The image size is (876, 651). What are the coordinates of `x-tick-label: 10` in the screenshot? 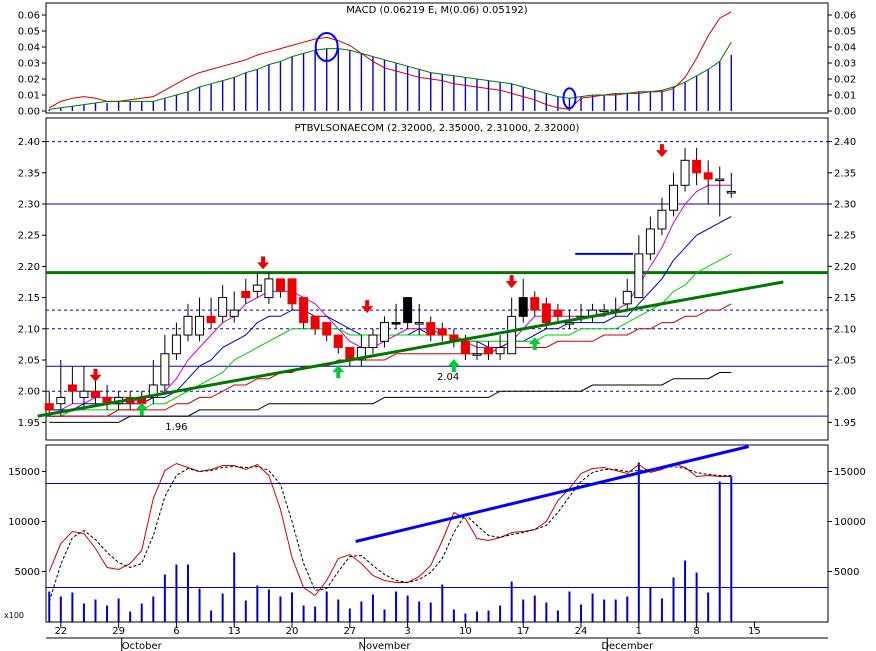 It's located at (465, 631).